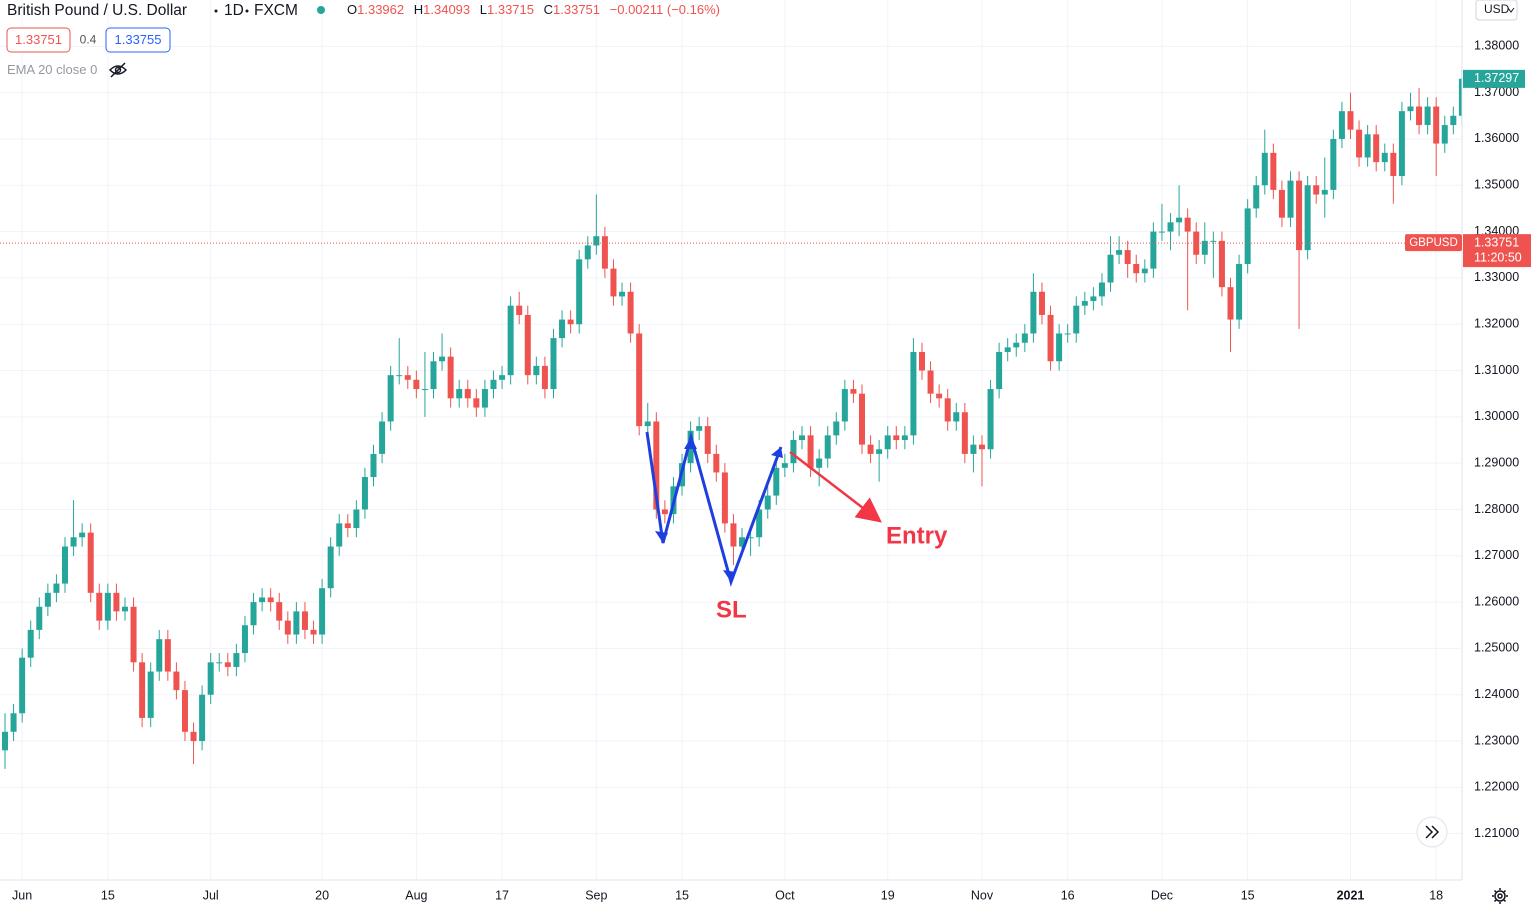 Image resolution: width=1536 pixels, height=911 pixels. What do you see at coordinates (1433, 243) in the screenshot?
I see `symbol-tag` at bounding box center [1433, 243].